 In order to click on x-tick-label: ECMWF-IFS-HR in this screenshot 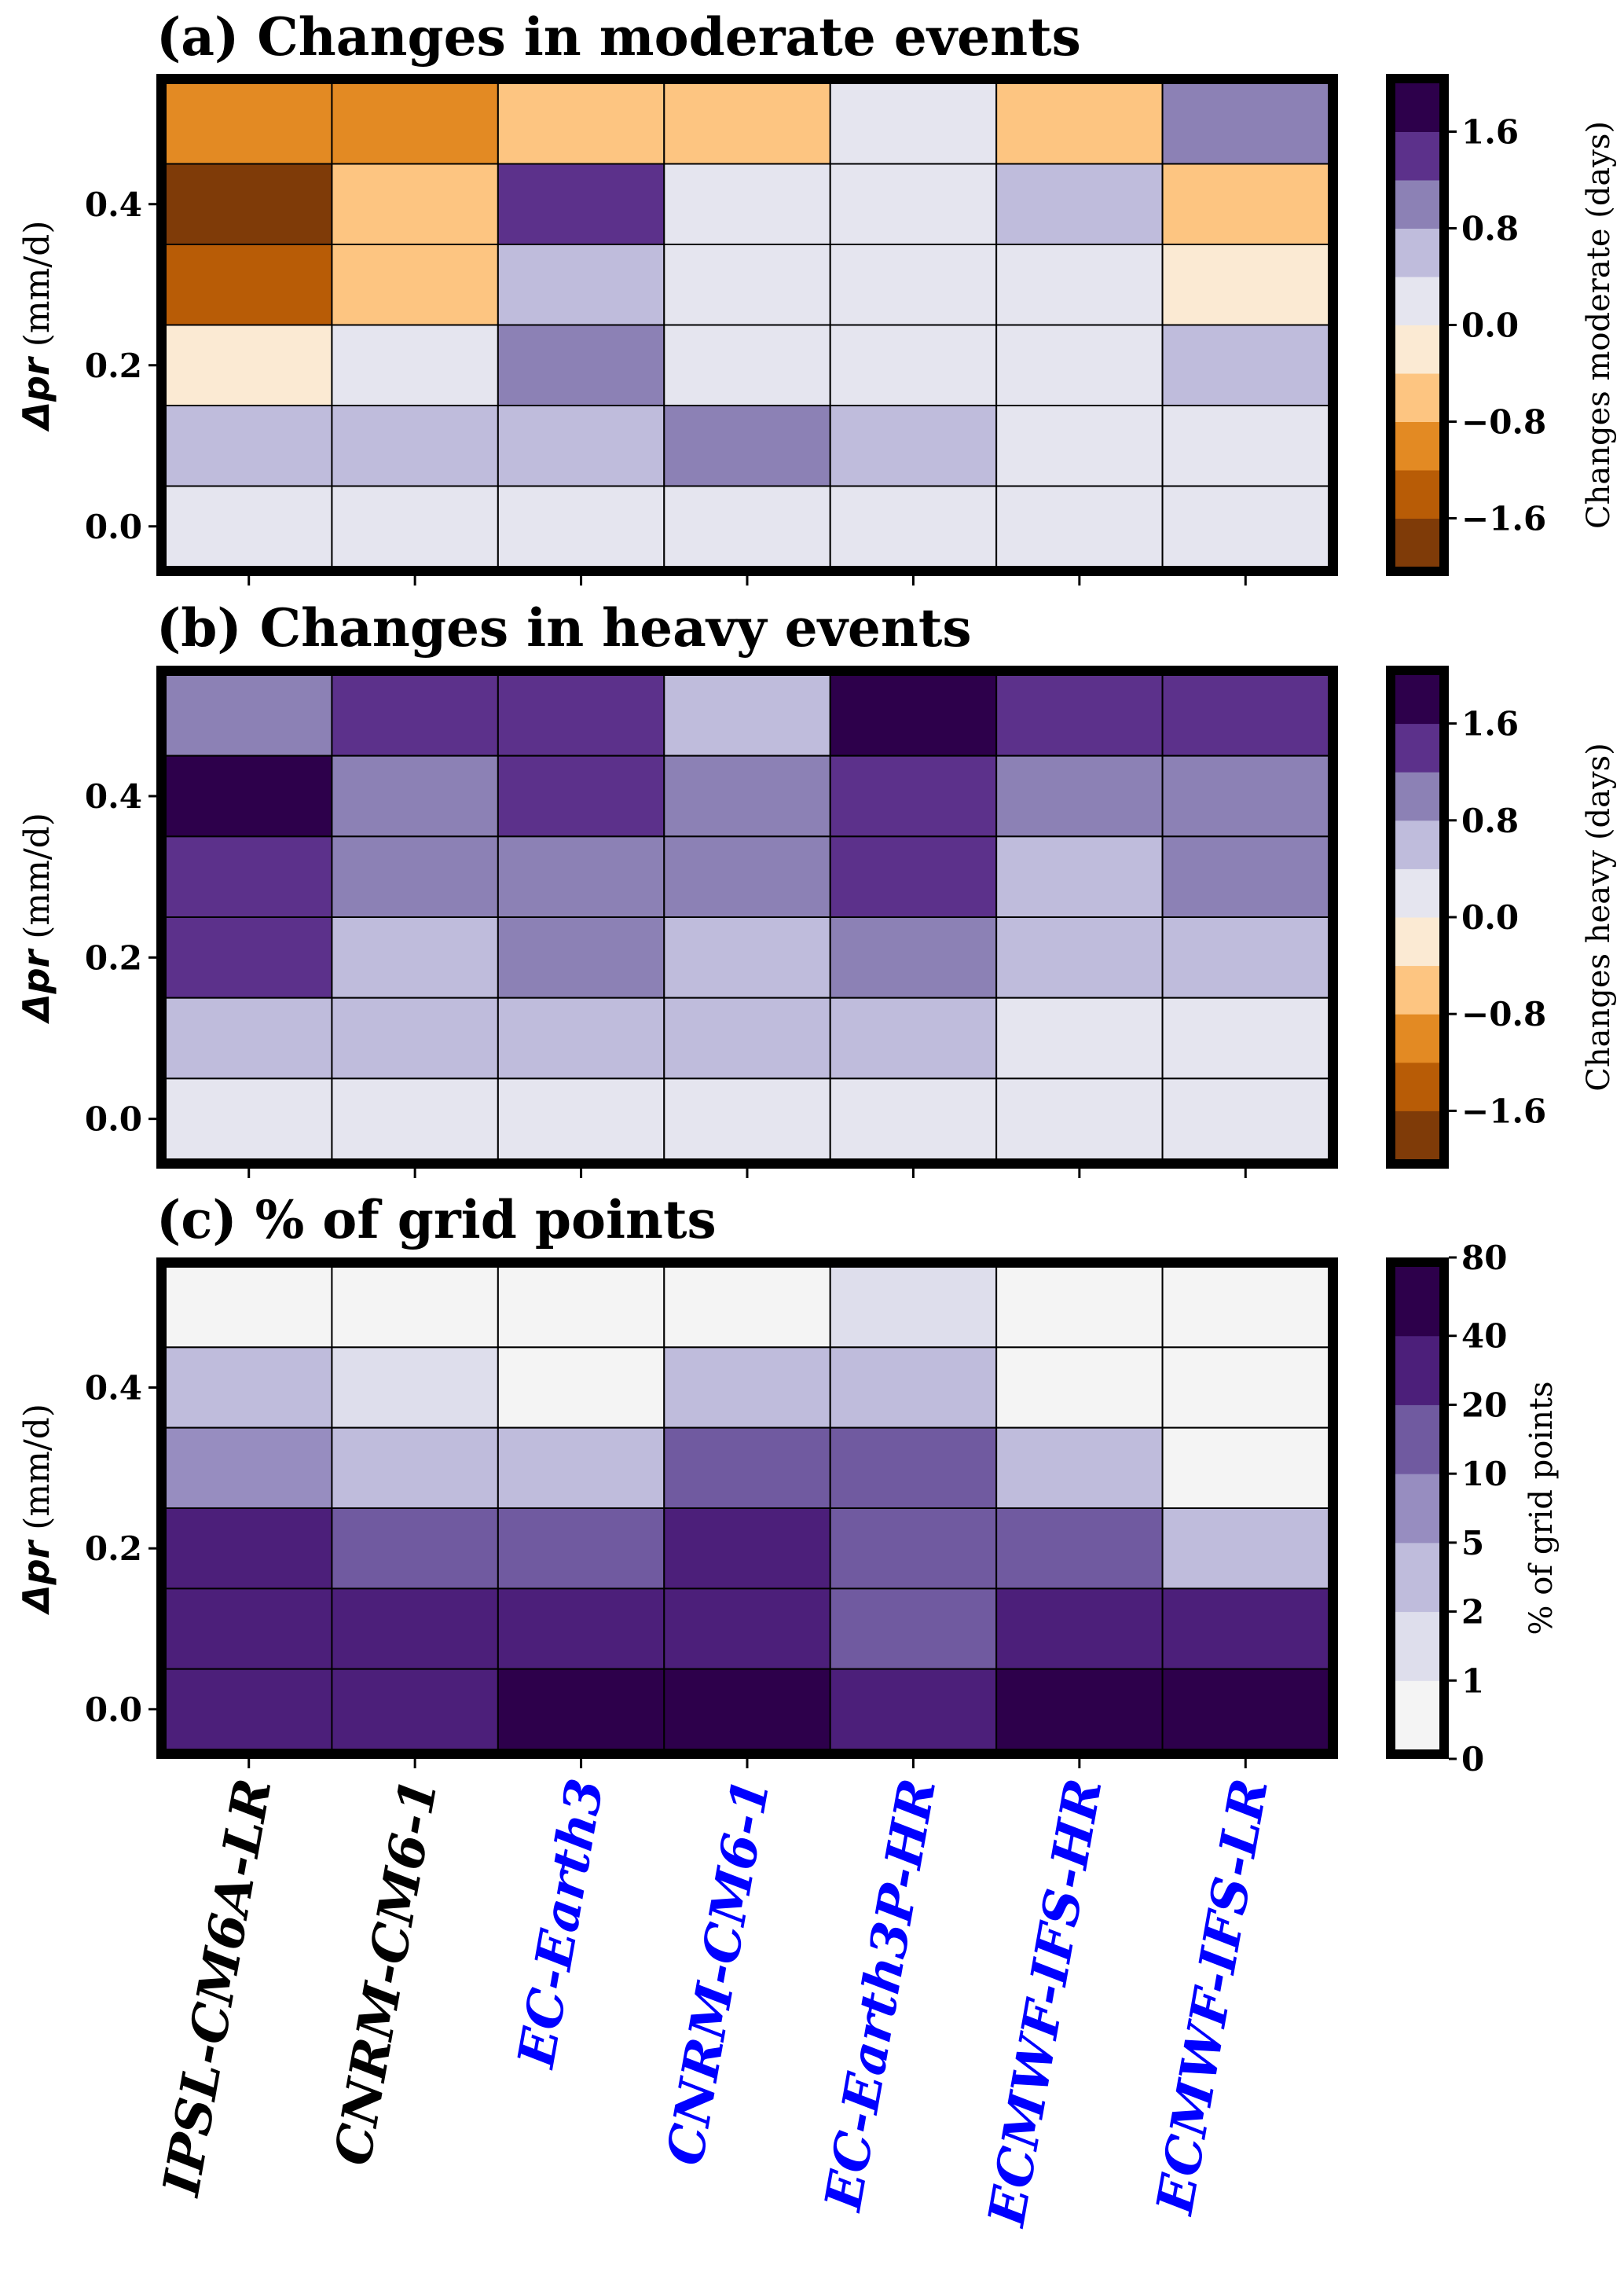, I will do `click(1045, 2003)`.